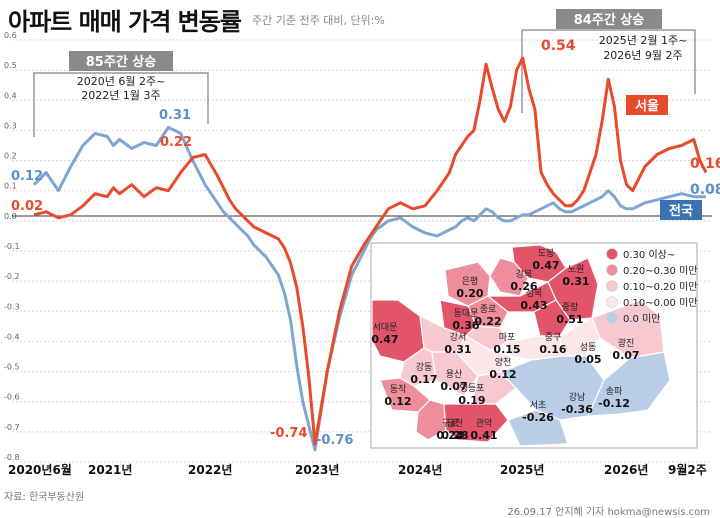 The height and width of the screenshot is (518, 720). What do you see at coordinates (660, 303) in the screenshot?
I see `map-legend-label: 0.10~0.00 미만` at bounding box center [660, 303].